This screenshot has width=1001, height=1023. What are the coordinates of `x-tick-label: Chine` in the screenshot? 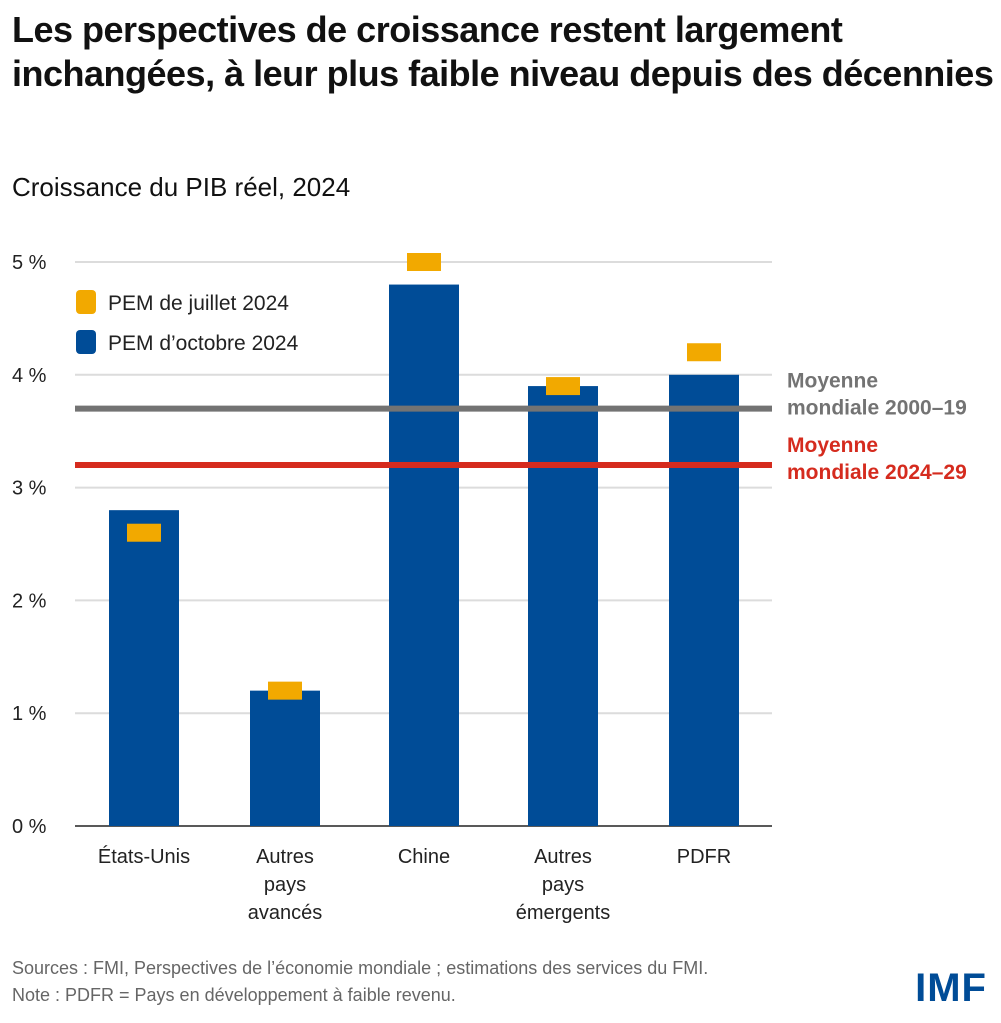 It's located at (424, 857).